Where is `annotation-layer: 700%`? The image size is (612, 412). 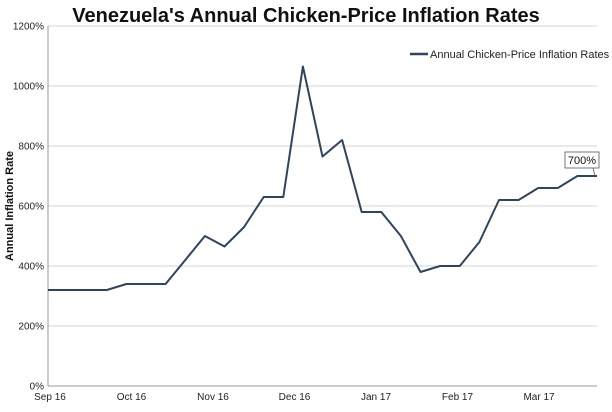
annotation-layer: 700% is located at coordinates (582, 164).